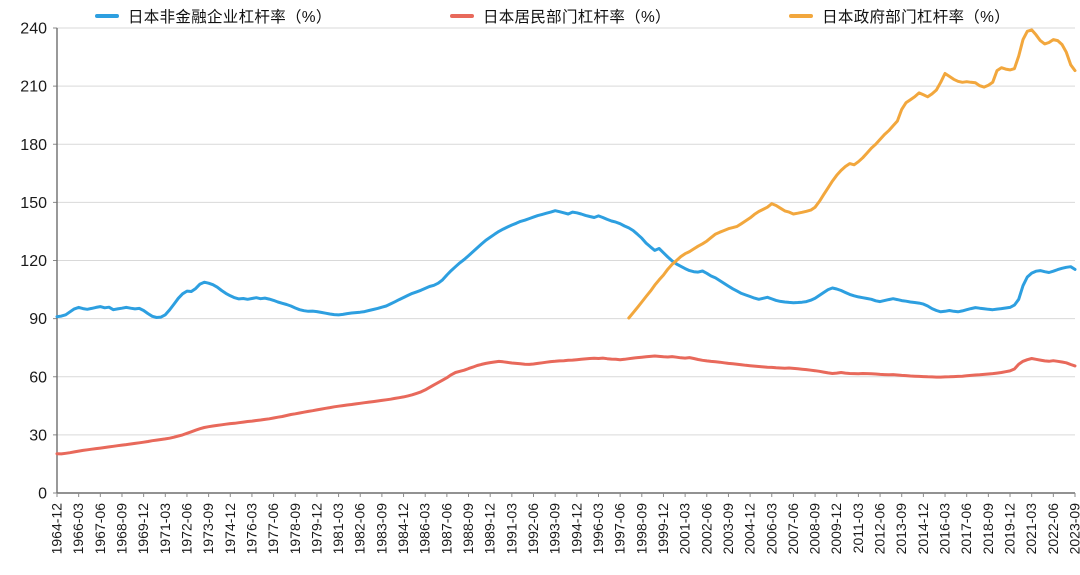 This screenshot has width=1080, height=575. I want to click on x-tick-label: 1998-09, so click(641, 529).